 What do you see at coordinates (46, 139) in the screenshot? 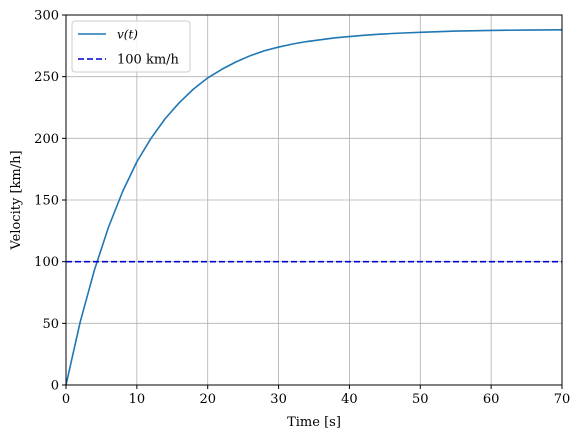
I see `y-tick-label: 200` at bounding box center [46, 139].